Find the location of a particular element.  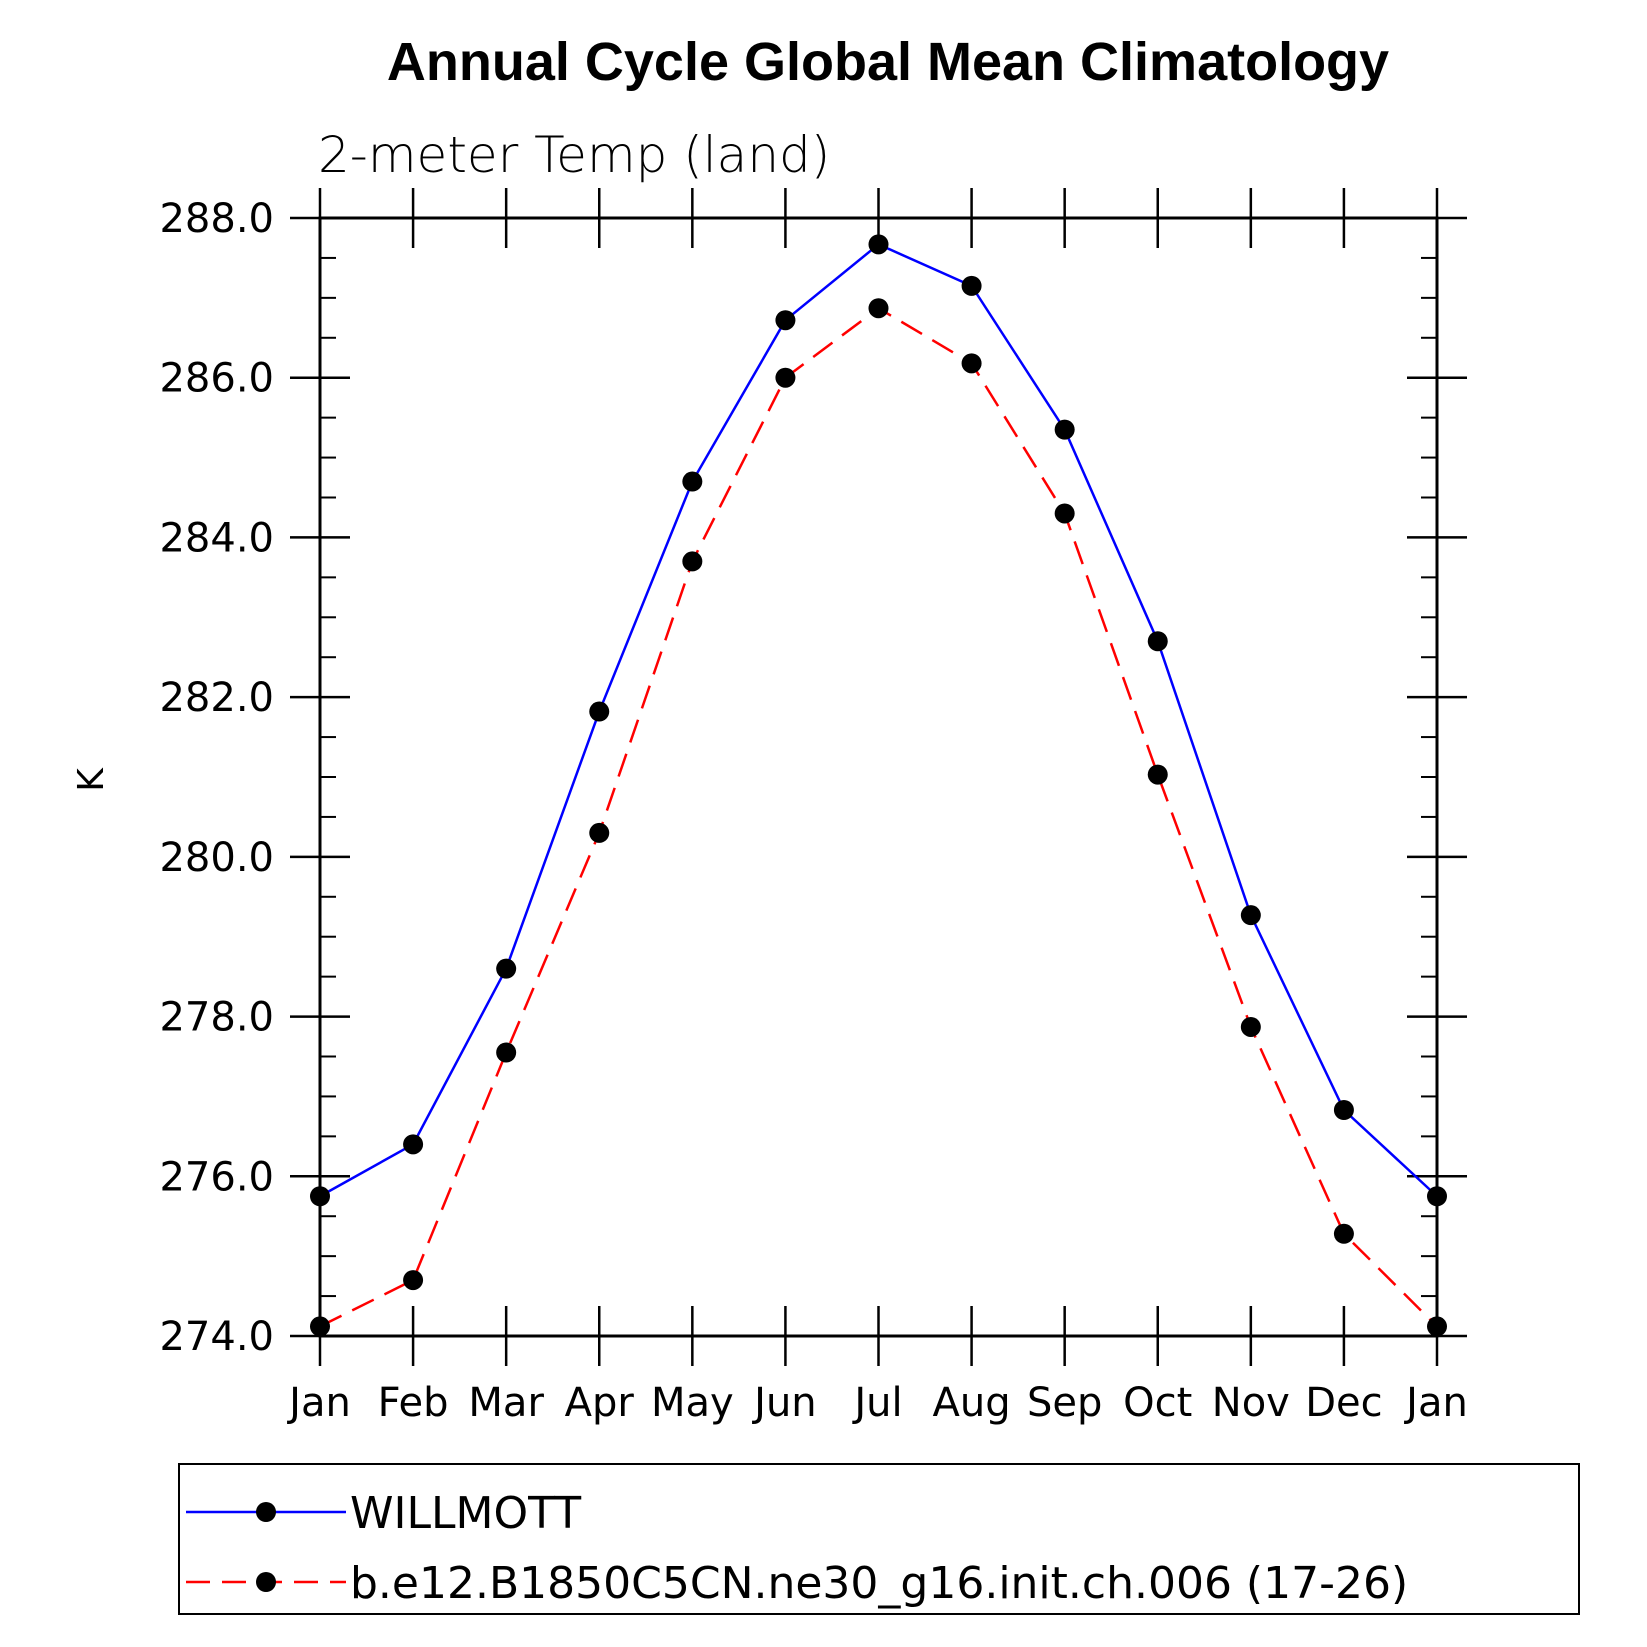

x-tick-label: Apr is located at coordinates (600, 1403).